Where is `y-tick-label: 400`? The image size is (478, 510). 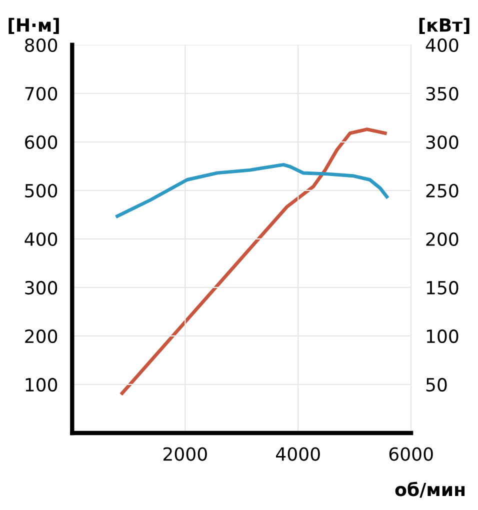
y-tick-label: 400 is located at coordinates (41, 239).